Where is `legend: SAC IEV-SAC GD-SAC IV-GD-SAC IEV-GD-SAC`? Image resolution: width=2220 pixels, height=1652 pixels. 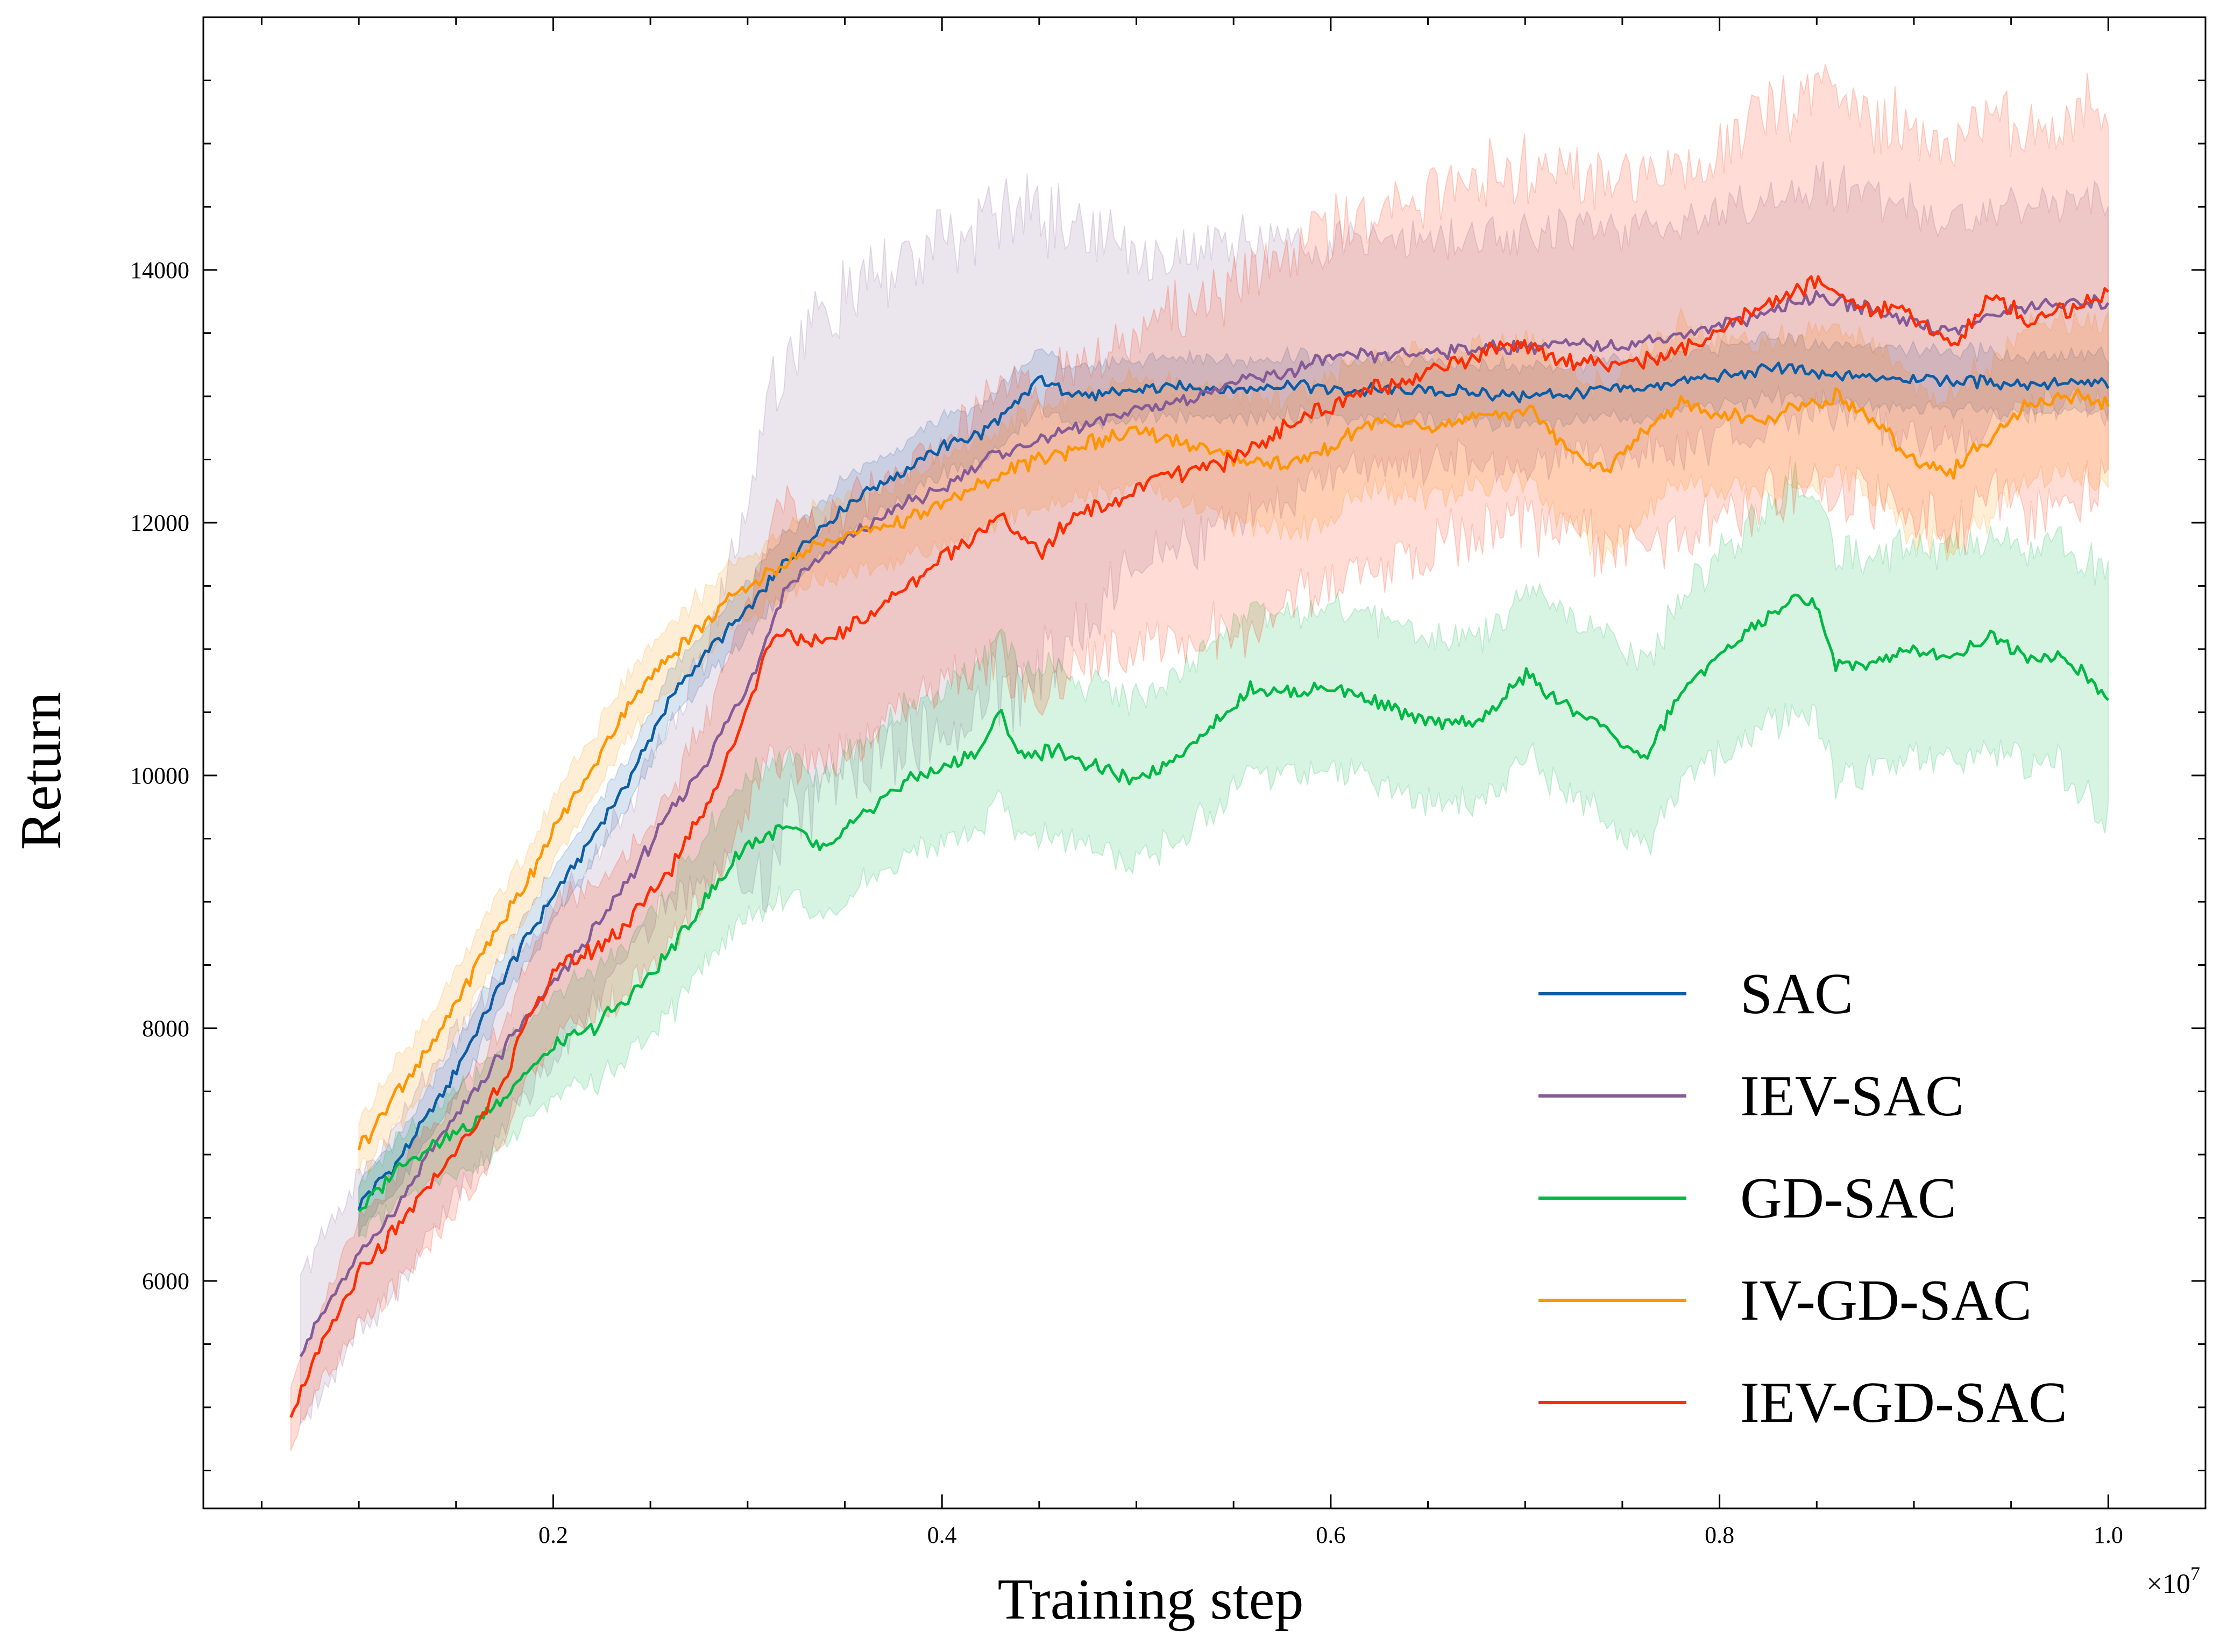
legend: SAC IEV-SAC GD-SAC IV-GD-SAC IEV-GD-SAC is located at coordinates (1802, 1198).